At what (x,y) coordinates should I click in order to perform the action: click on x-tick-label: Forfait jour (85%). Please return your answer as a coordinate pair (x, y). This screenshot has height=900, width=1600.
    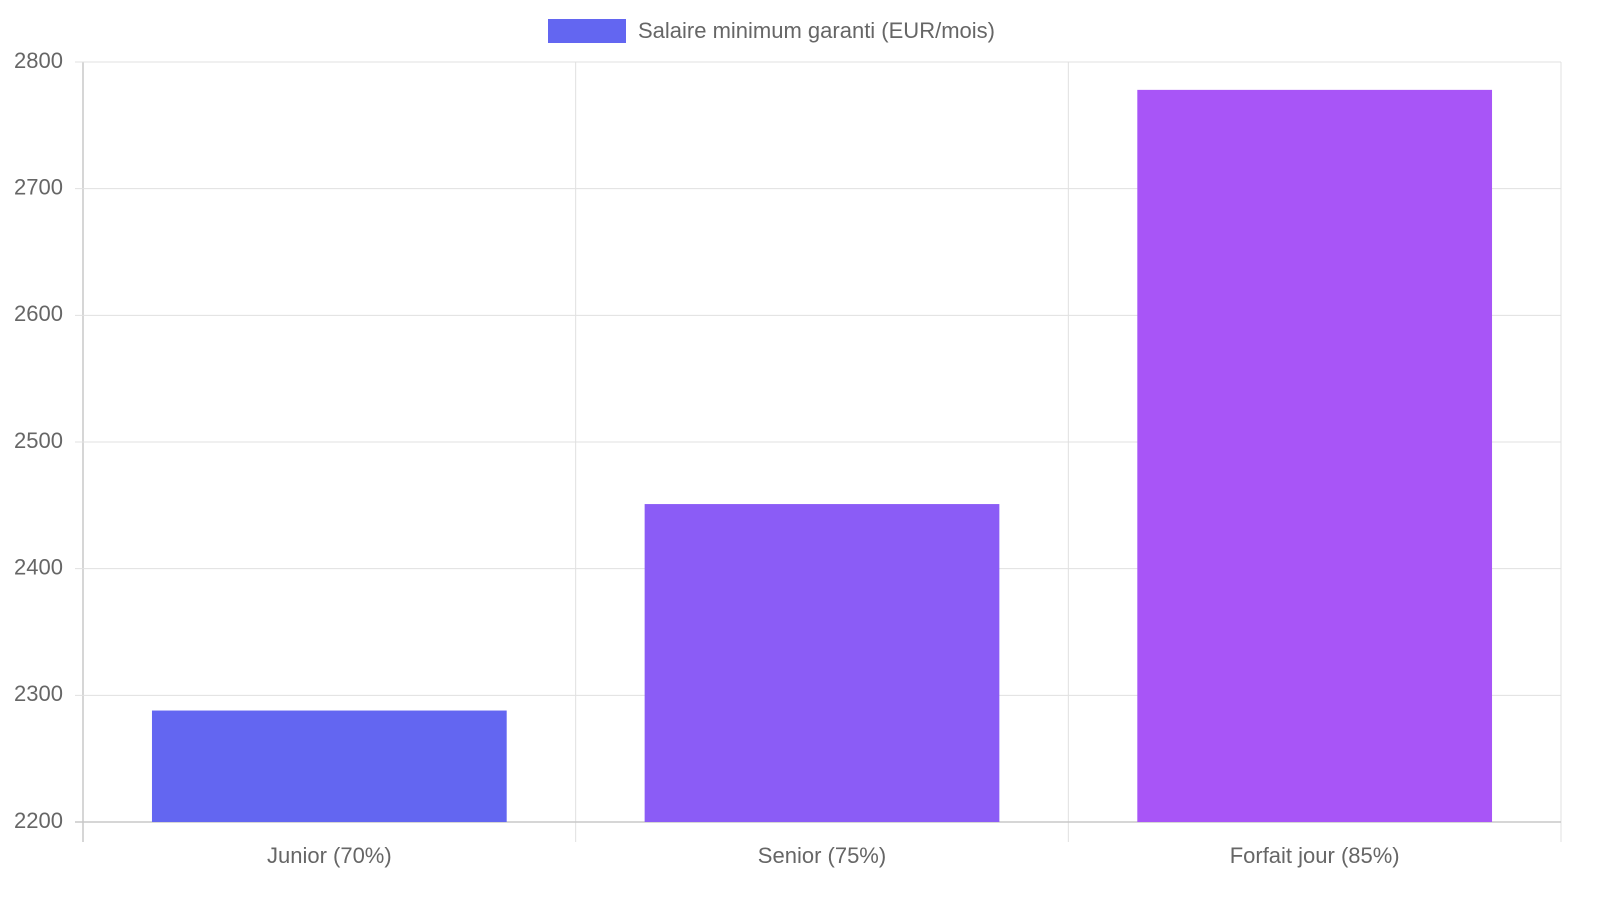
    Looking at the image, I should click on (1315, 855).